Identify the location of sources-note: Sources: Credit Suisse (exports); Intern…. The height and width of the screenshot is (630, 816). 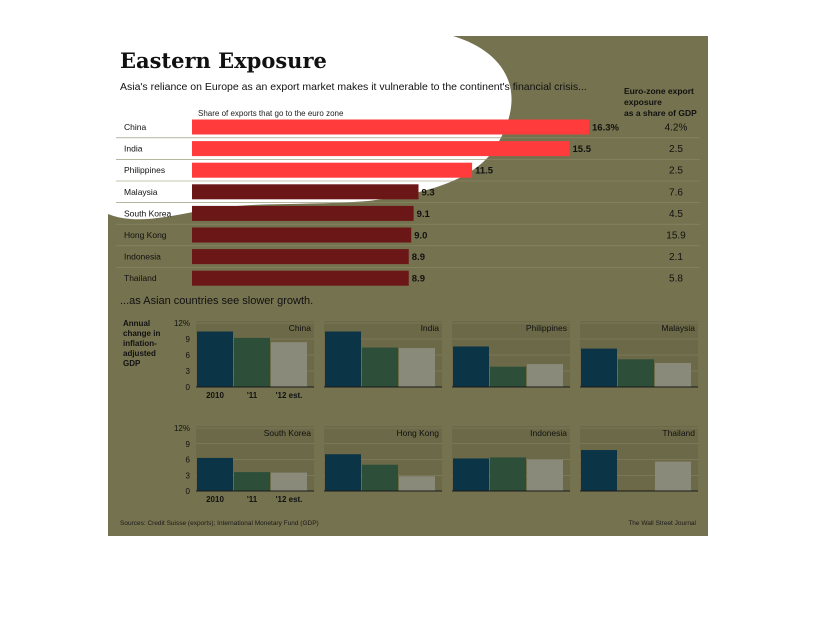
(219, 523).